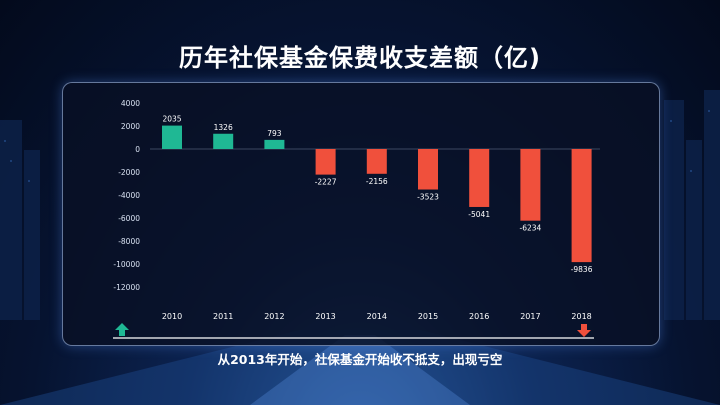 The width and height of the screenshot is (720, 405). What do you see at coordinates (129, 195) in the screenshot?
I see `y-tick-label: -4000` at bounding box center [129, 195].